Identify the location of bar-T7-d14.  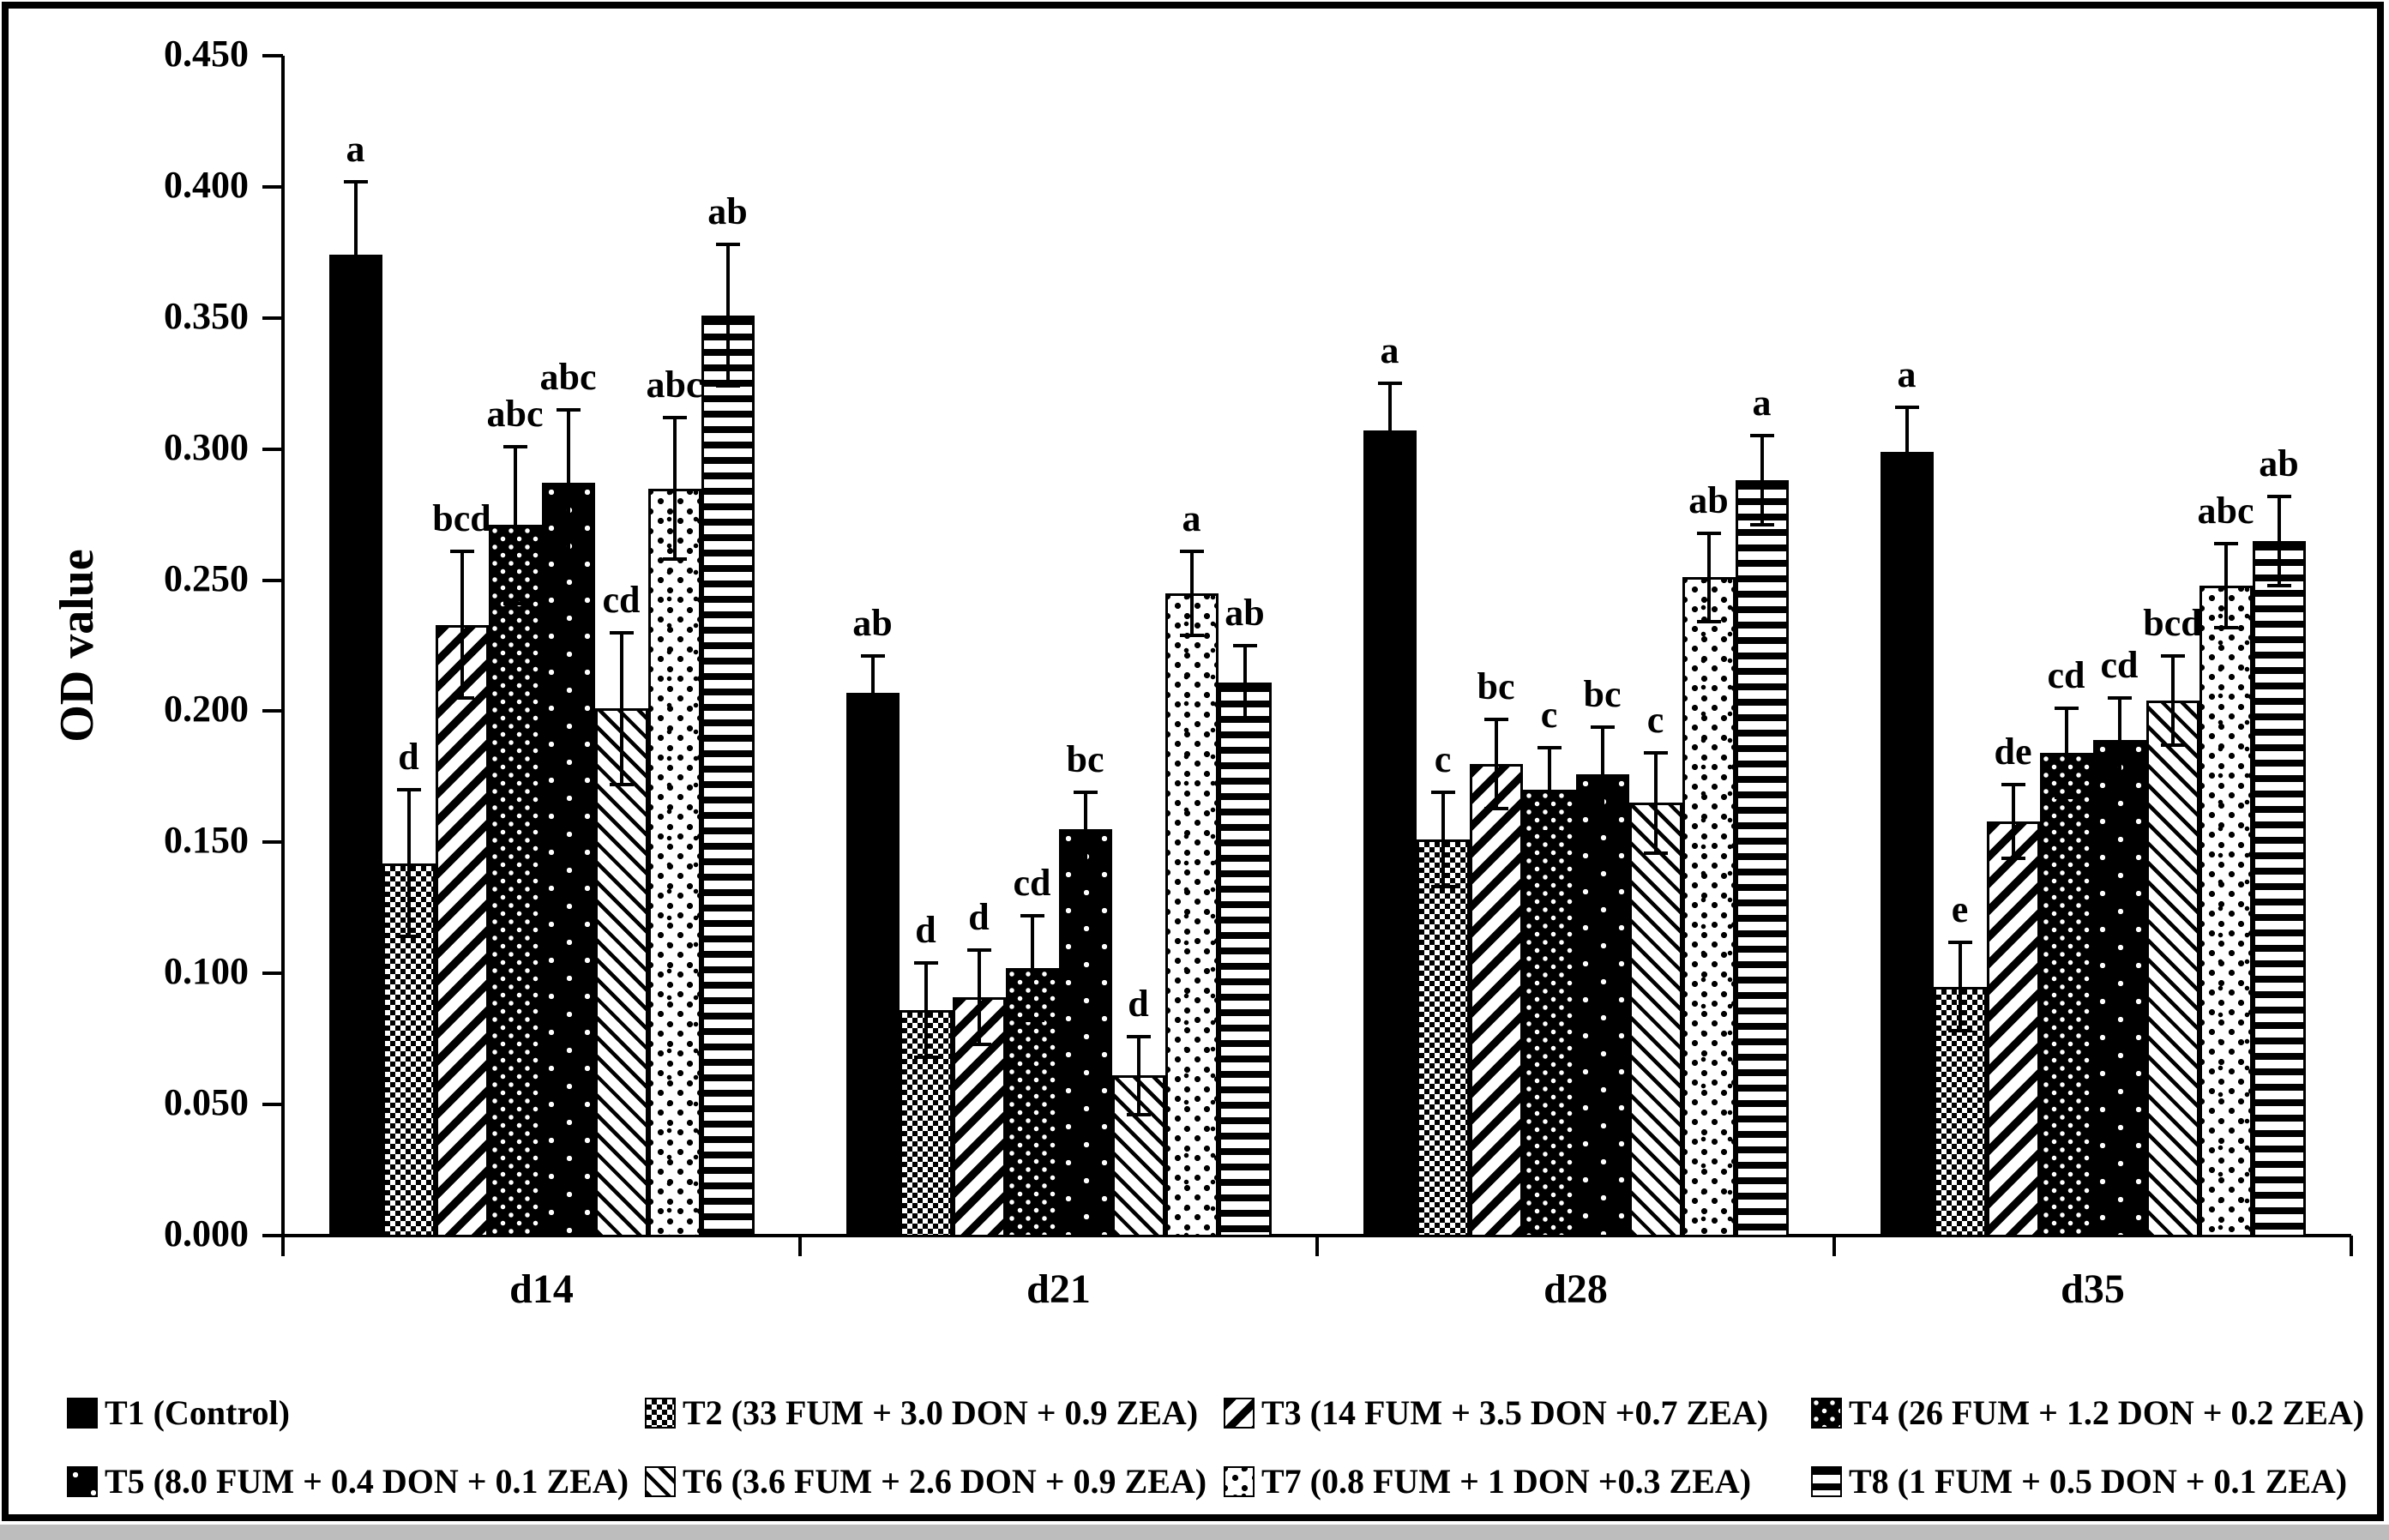
(674, 862).